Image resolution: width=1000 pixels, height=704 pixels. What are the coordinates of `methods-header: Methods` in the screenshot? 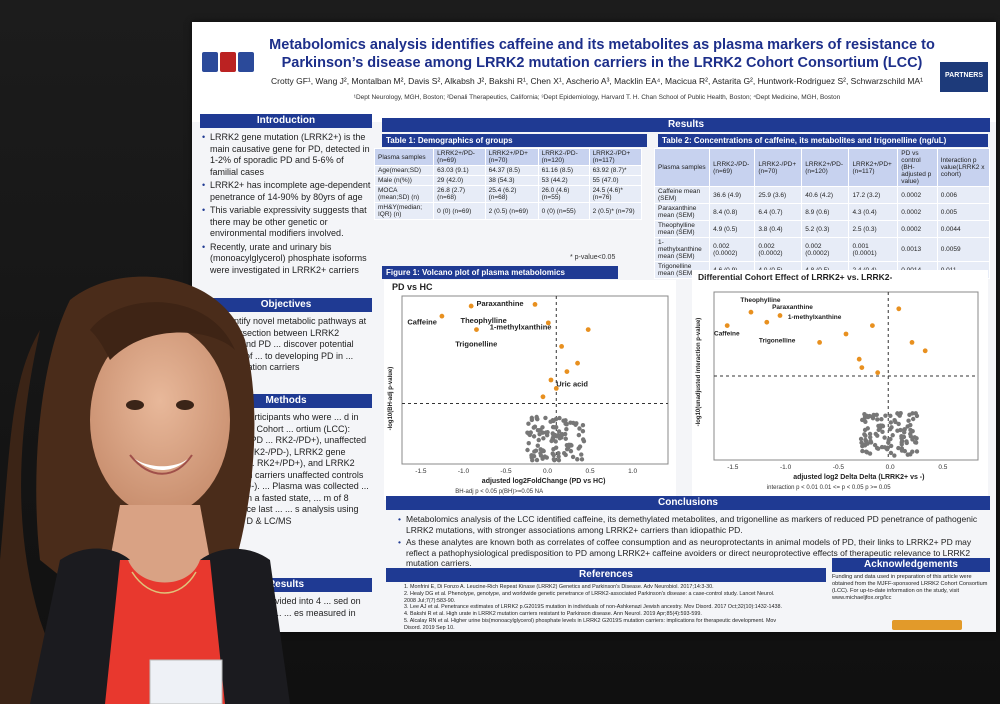 It's located at (286, 401).